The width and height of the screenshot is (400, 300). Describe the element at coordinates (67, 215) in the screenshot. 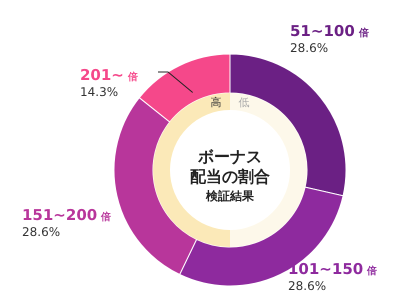

I see `slice-label: 151~200 倍` at that location.